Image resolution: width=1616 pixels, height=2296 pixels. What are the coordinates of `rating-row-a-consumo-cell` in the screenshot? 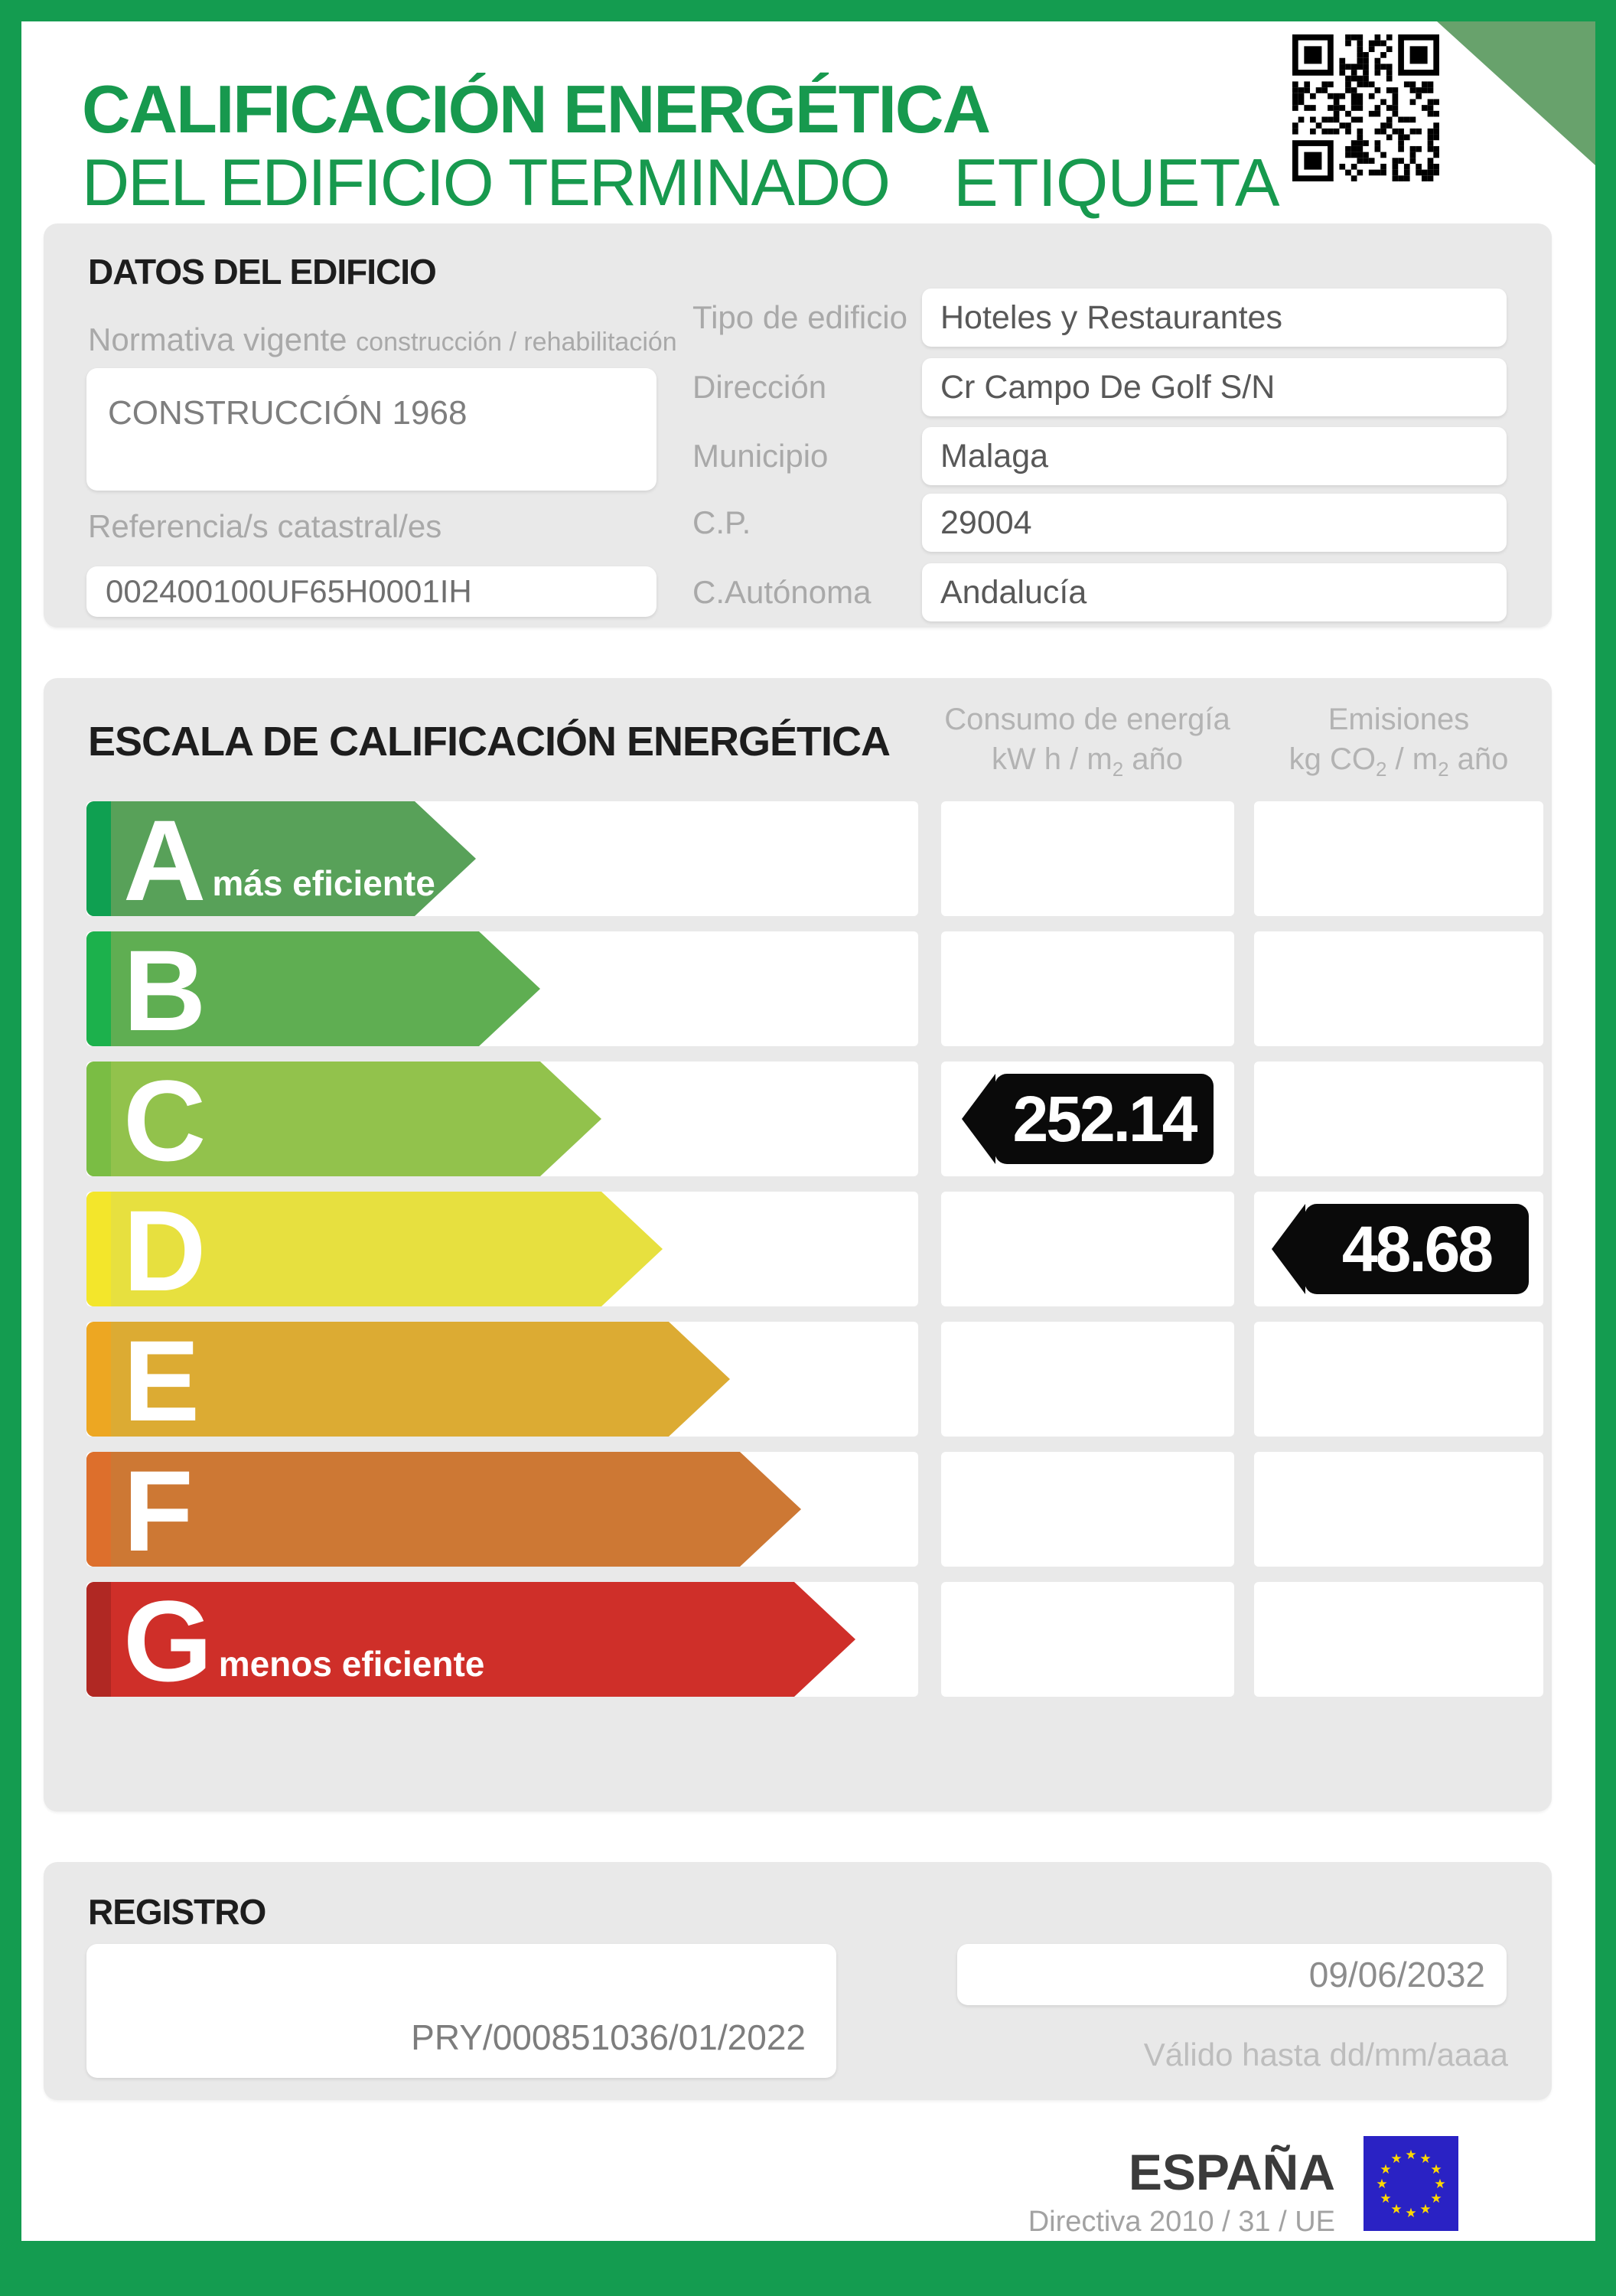 It's located at (1087, 858).